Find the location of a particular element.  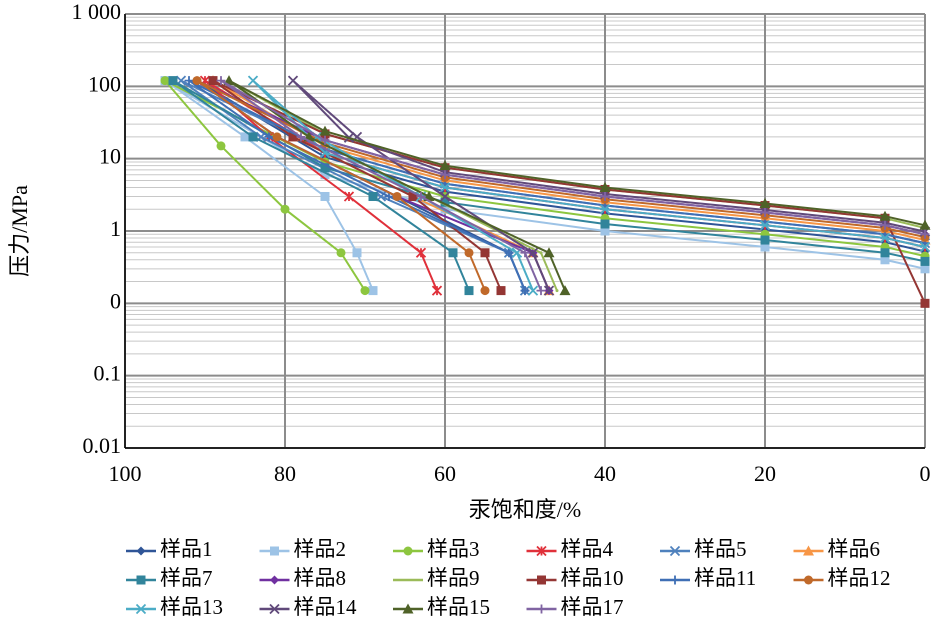

legend-label: 样品13 is located at coordinates (191, 607).